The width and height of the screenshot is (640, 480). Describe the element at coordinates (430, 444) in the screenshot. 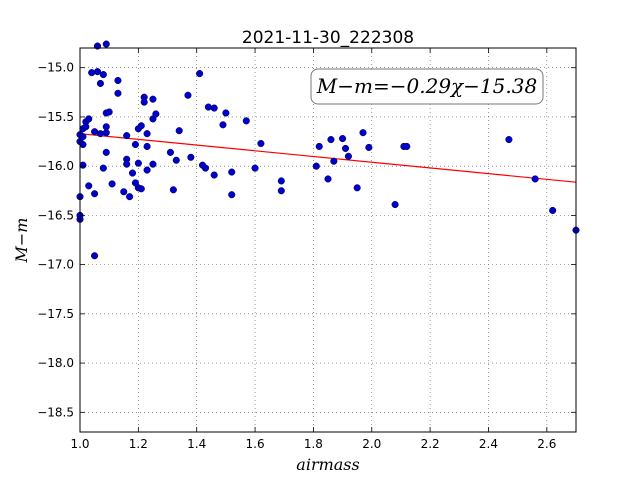

I see `x-tick-label: 2.2` at that location.